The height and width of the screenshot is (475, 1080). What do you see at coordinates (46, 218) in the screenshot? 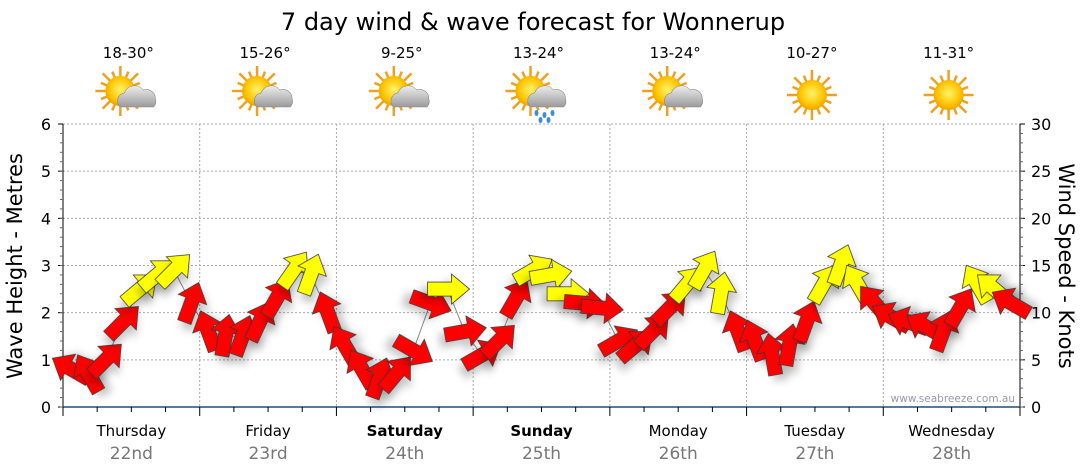
I see `y-left-tick-label: 4` at bounding box center [46, 218].